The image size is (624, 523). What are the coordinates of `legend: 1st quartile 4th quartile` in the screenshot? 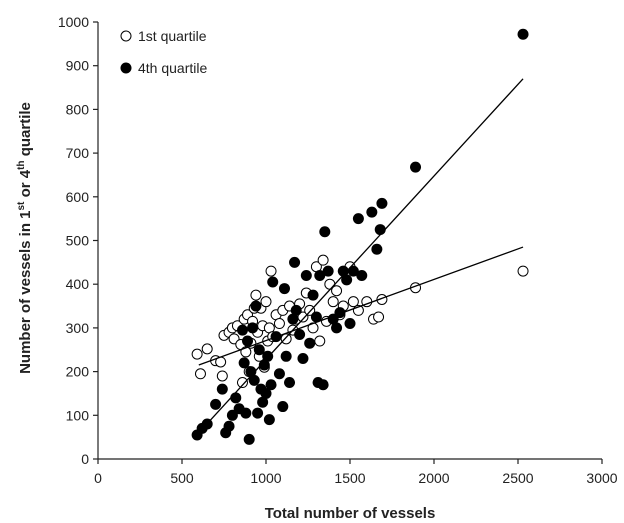 It's located at (163, 52).